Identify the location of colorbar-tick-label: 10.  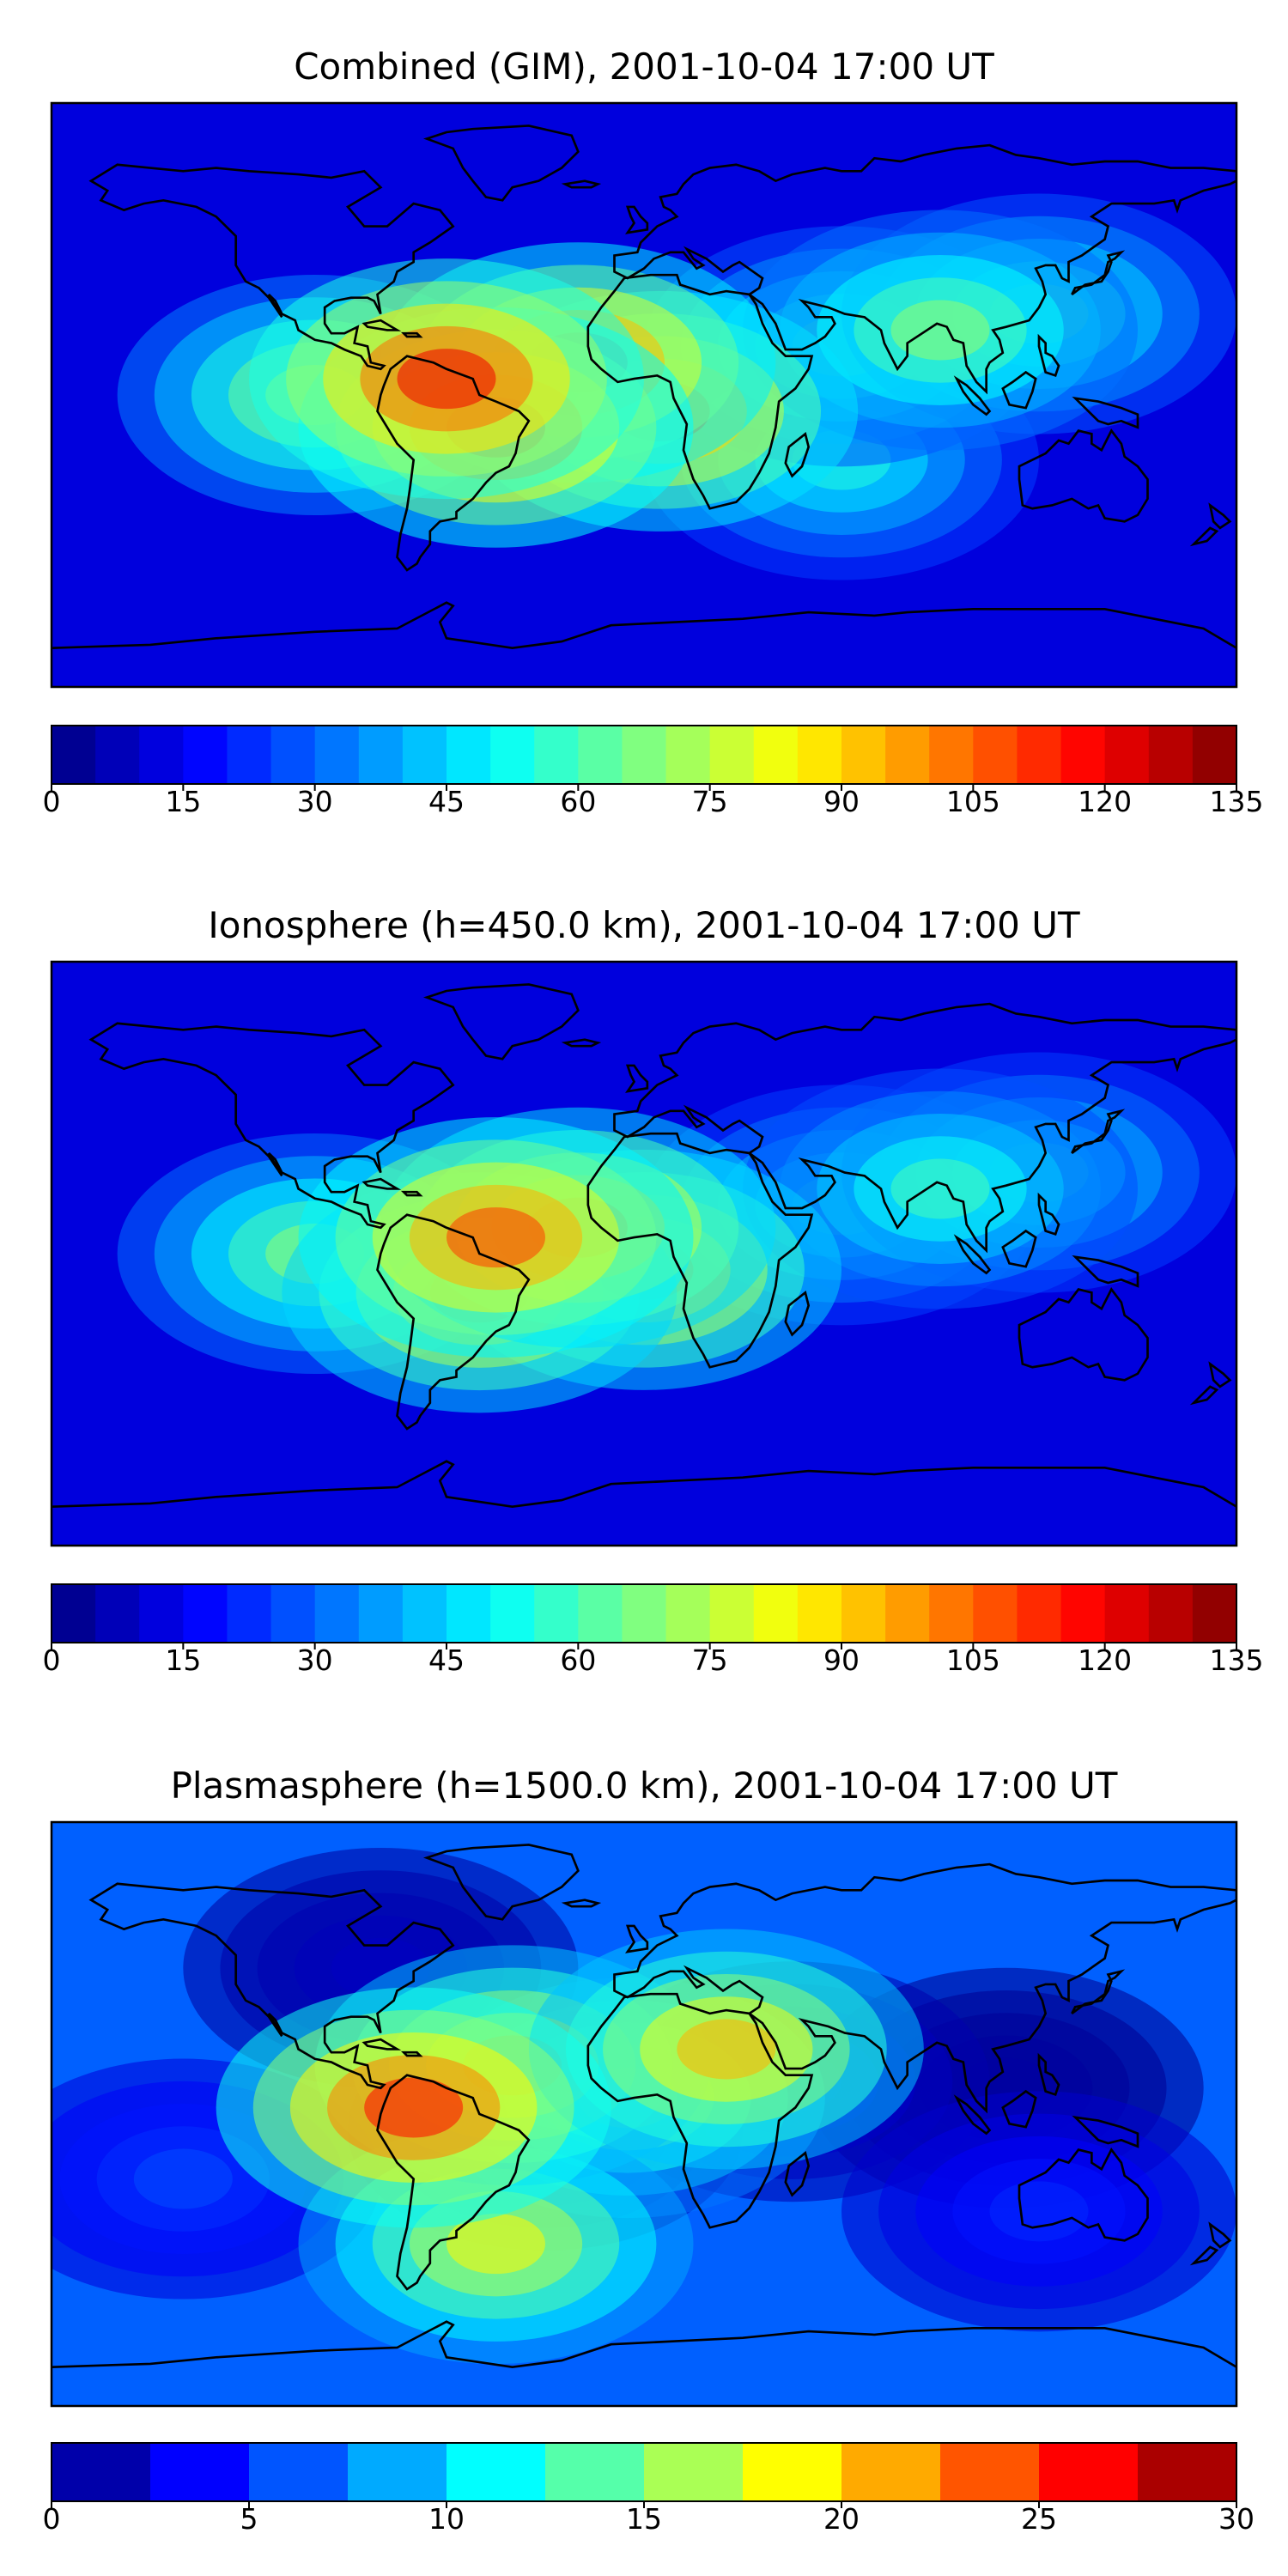
(446, 2519).